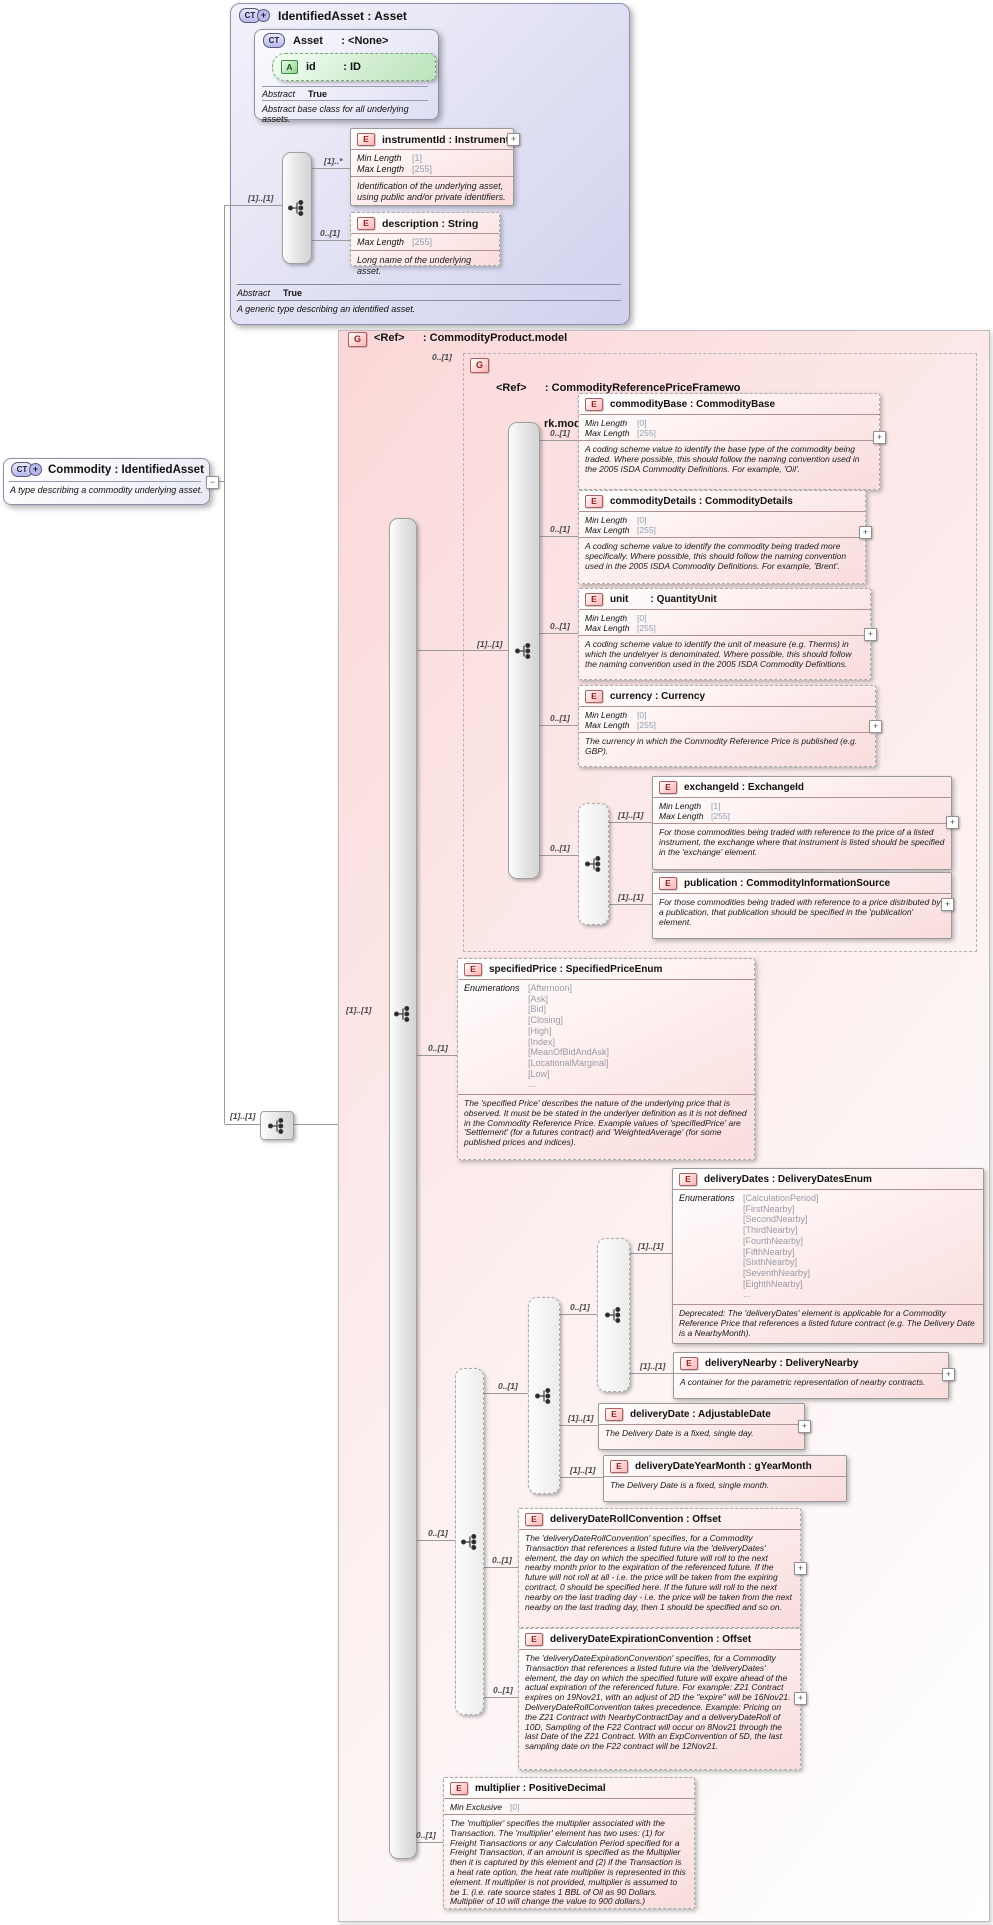 This screenshot has width=993, height=1925. Describe the element at coordinates (651, 1246) in the screenshot. I see `cardinality-label: [1]..[1]` at that location.